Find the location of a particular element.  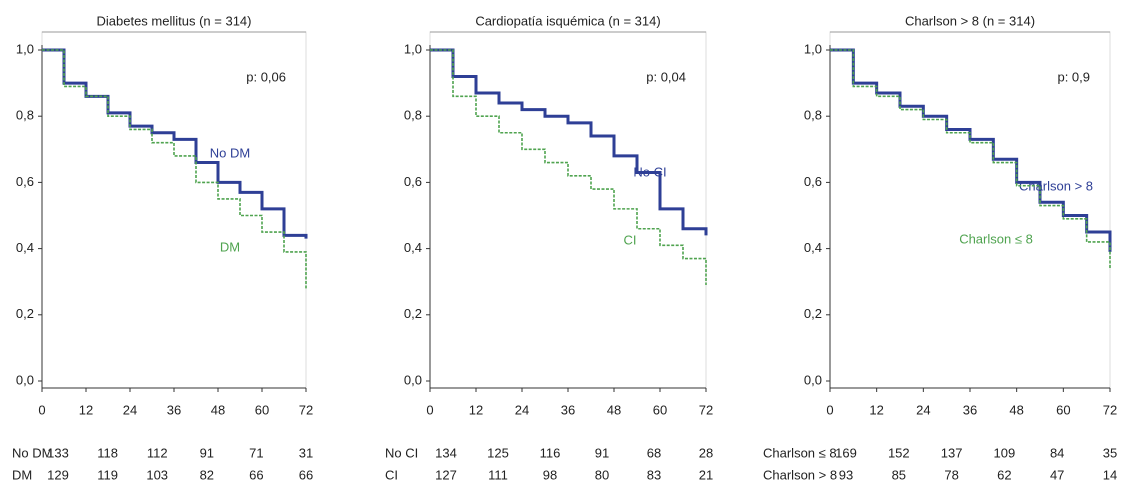

risk-value: 98 is located at coordinates (550, 474).